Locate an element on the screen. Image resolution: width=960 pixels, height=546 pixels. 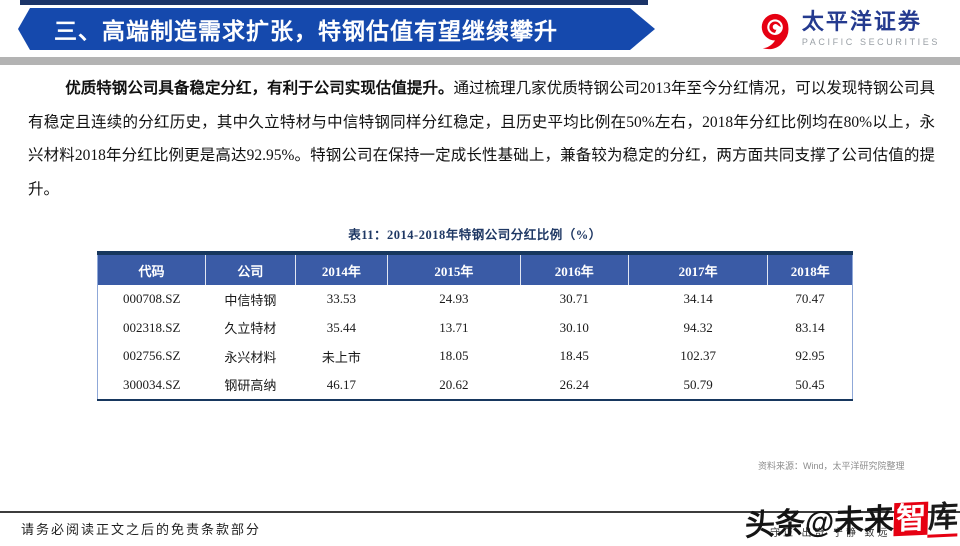
dividend-value-cell: 70.47 is located at coordinates (810, 299).